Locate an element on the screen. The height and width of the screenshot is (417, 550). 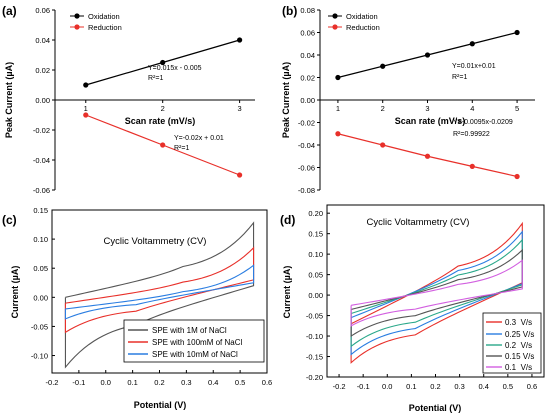
c-xtick-label-8: 0.6 is located at coordinates (267, 382).